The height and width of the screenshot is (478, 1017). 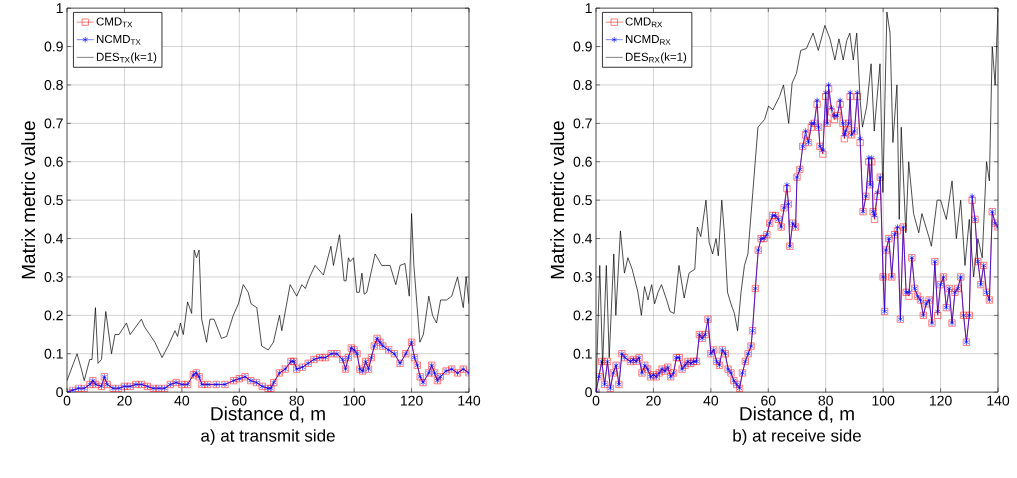 What do you see at coordinates (797, 437) in the screenshot?
I see `text: b) at receive side` at bounding box center [797, 437].